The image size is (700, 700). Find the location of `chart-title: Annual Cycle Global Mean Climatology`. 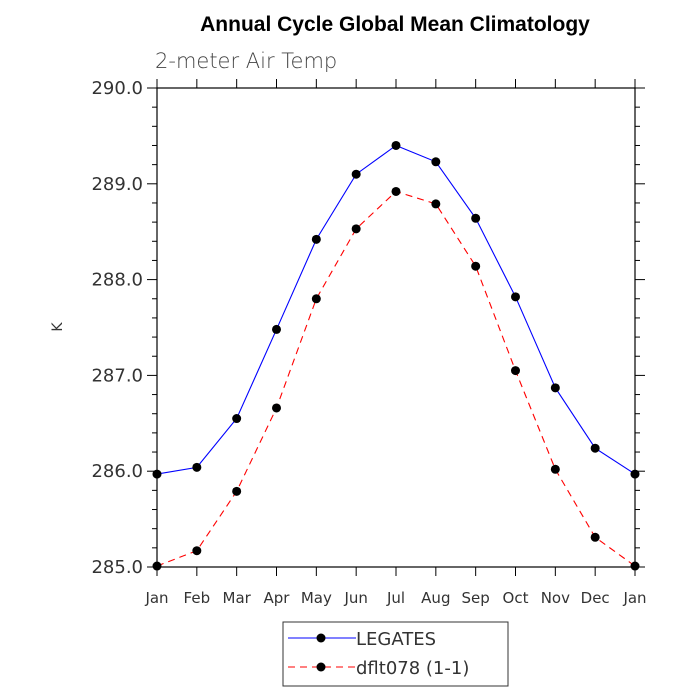

chart-title: Annual Cycle Global Mean Climatology is located at coordinates (395, 24).